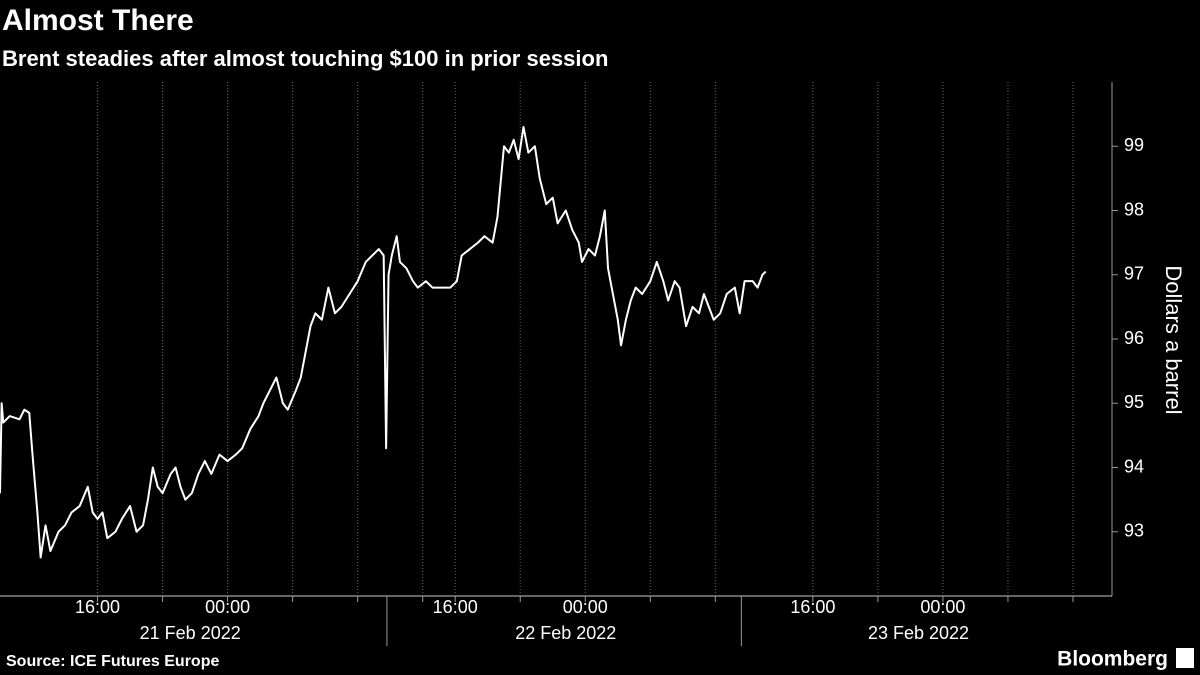 The width and height of the screenshot is (1200, 675). What do you see at coordinates (1134, 531) in the screenshot?
I see `y-tick-label: 93` at bounding box center [1134, 531].